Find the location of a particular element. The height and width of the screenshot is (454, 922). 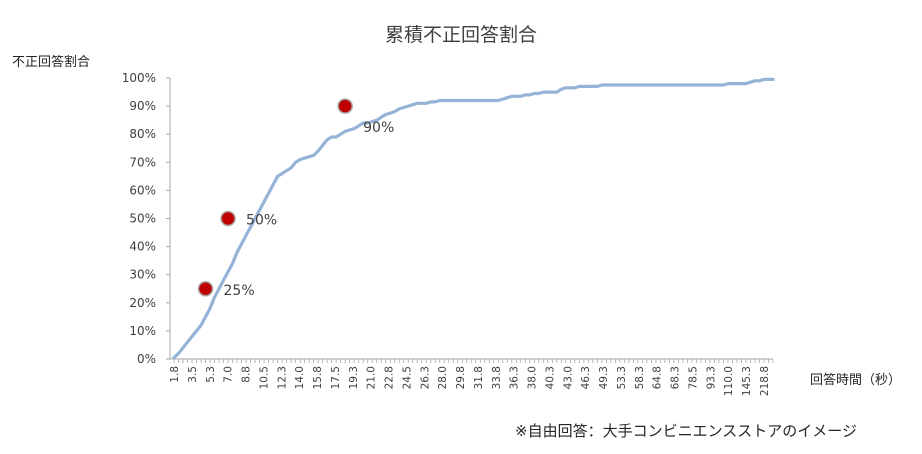

x-tick-label: 145.3 is located at coordinates (747, 381).